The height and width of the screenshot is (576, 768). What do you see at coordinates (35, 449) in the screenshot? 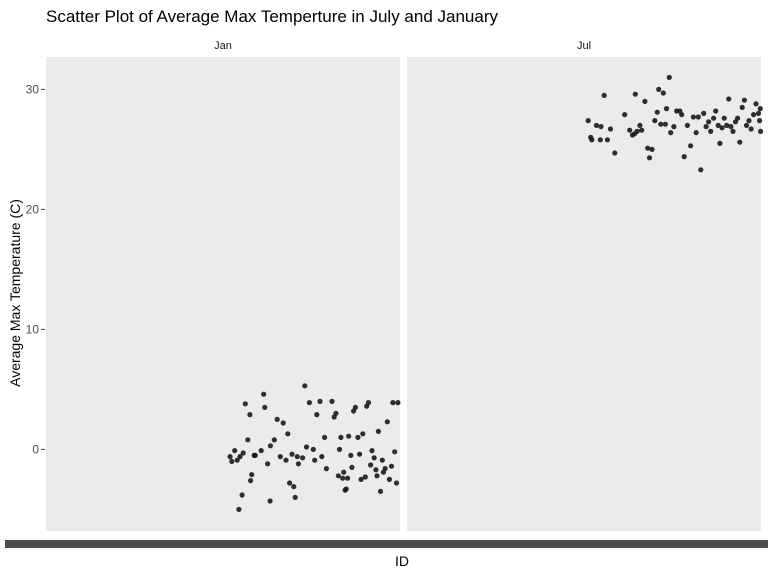
I see `y-tick-label: 0` at bounding box center [35, 449].